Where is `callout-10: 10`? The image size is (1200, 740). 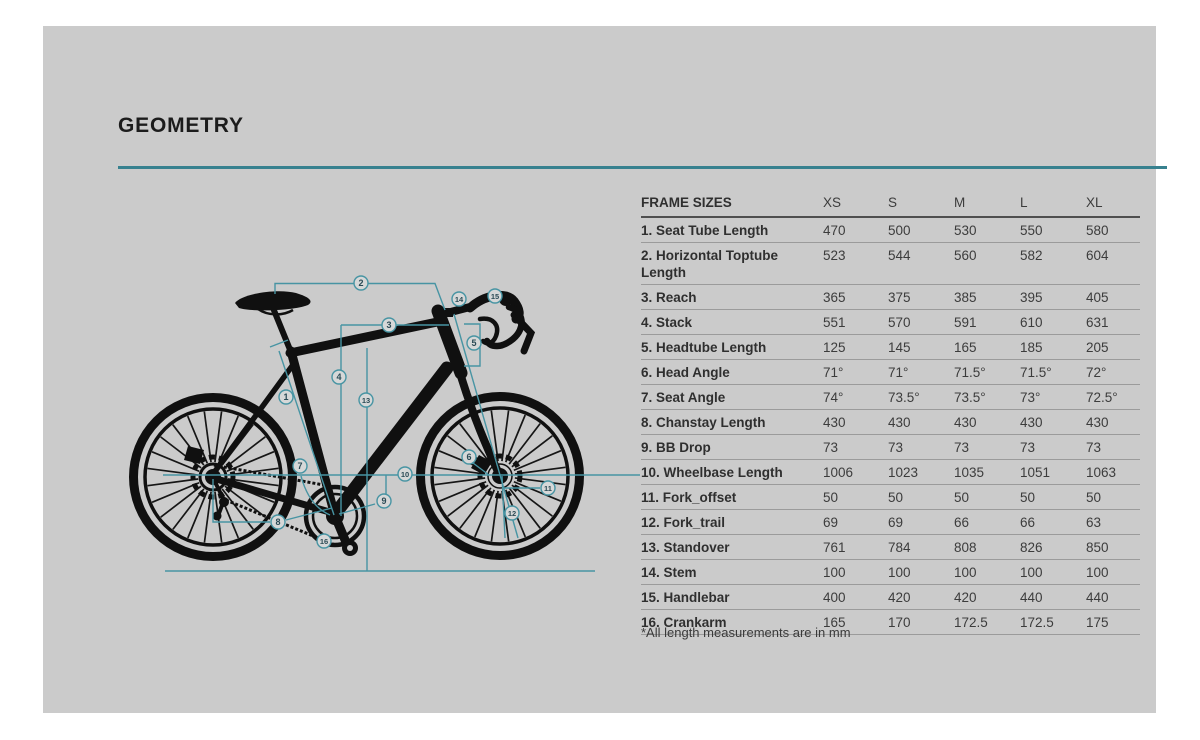 callout-10: 10 is located at coordinates (405, 474).